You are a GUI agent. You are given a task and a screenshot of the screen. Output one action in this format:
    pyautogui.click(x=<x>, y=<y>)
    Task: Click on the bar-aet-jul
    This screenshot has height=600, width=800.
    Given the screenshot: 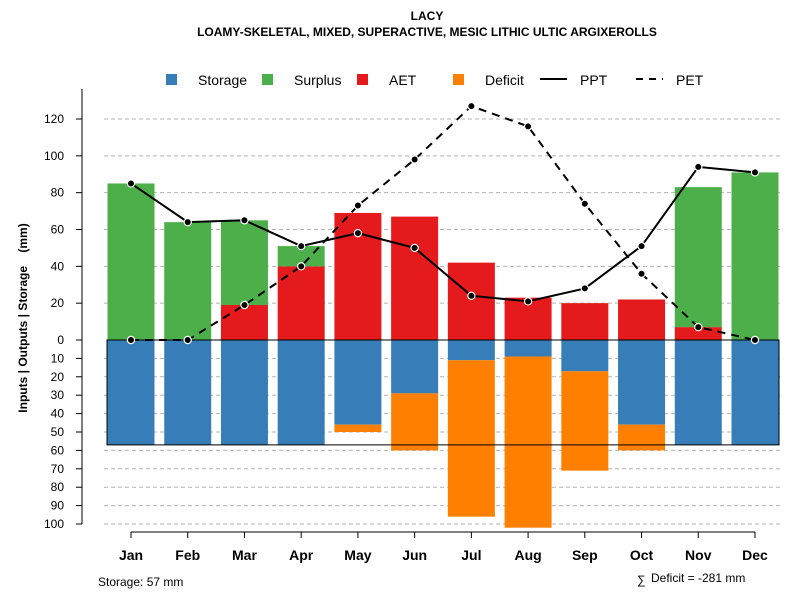 What is the action you would take?
    pyautogui.click(x=471, y=301)
    